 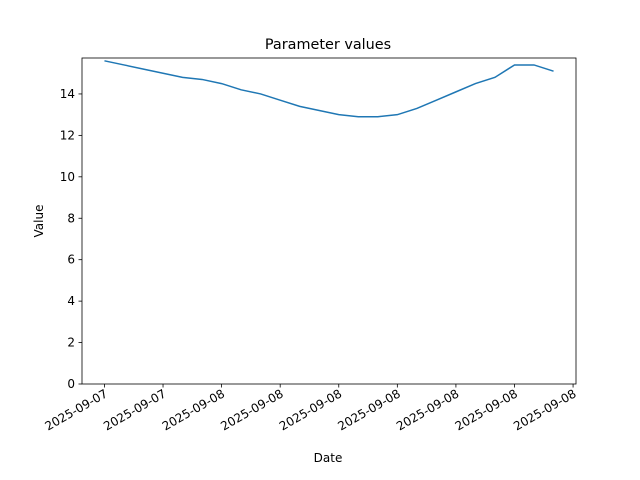 What do you see at coordinates (329, 89) in the screenshot?
I see `line-series` at bounding box center [329, 89].